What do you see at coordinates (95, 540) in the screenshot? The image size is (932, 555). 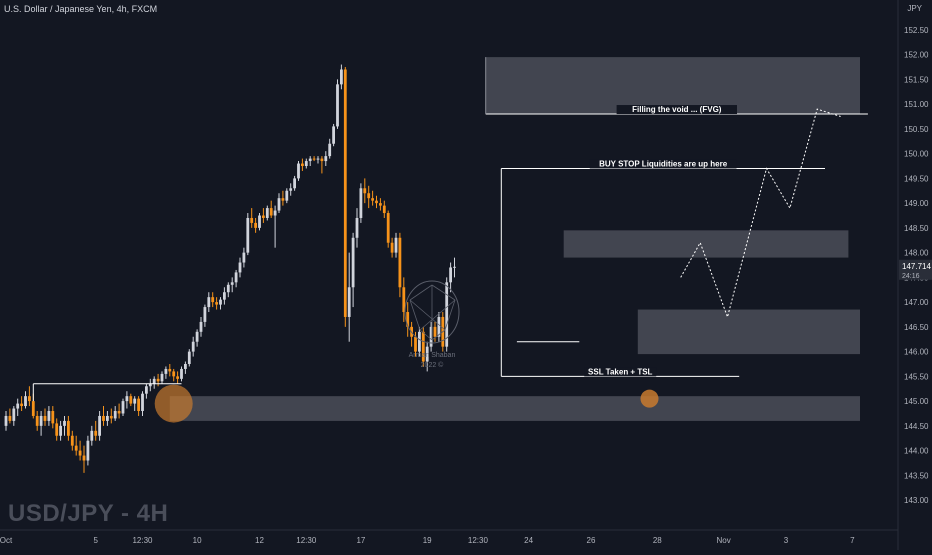 I see `time-tick-label: 5` at bounding box center [95, 540].